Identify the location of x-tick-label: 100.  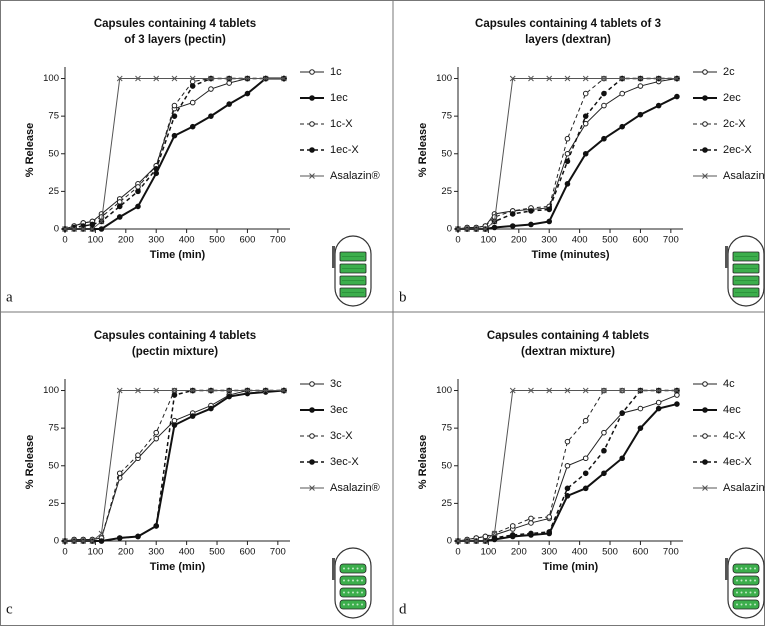
(95, 552).